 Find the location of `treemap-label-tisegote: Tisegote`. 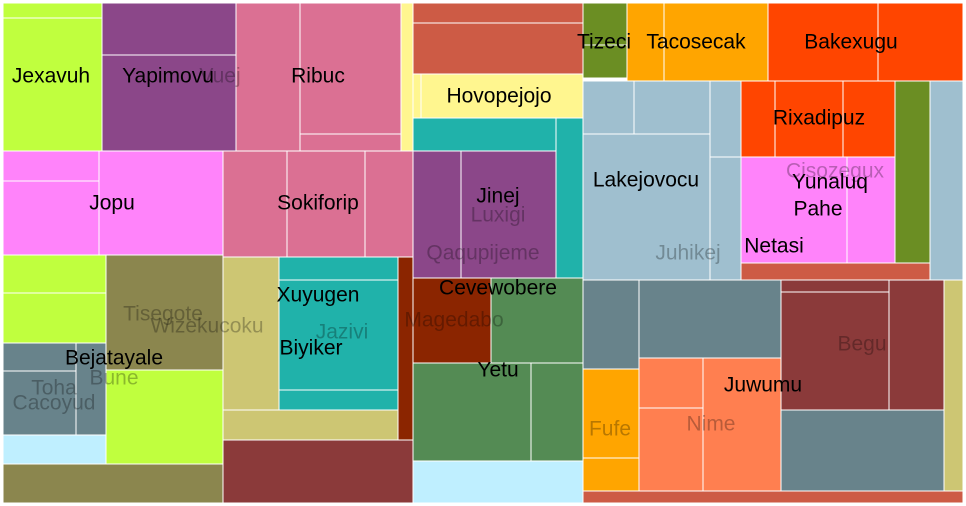

treemap-label-tisegote: Tisegote is located at coordinates (163, 314).